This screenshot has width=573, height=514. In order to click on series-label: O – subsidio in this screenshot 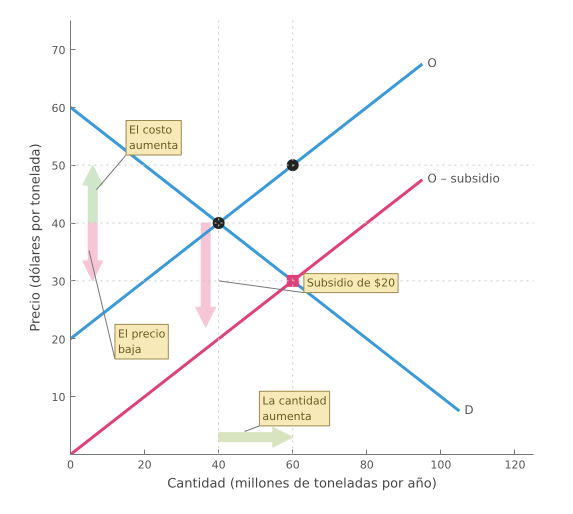, I will do `click(463, 179)`.